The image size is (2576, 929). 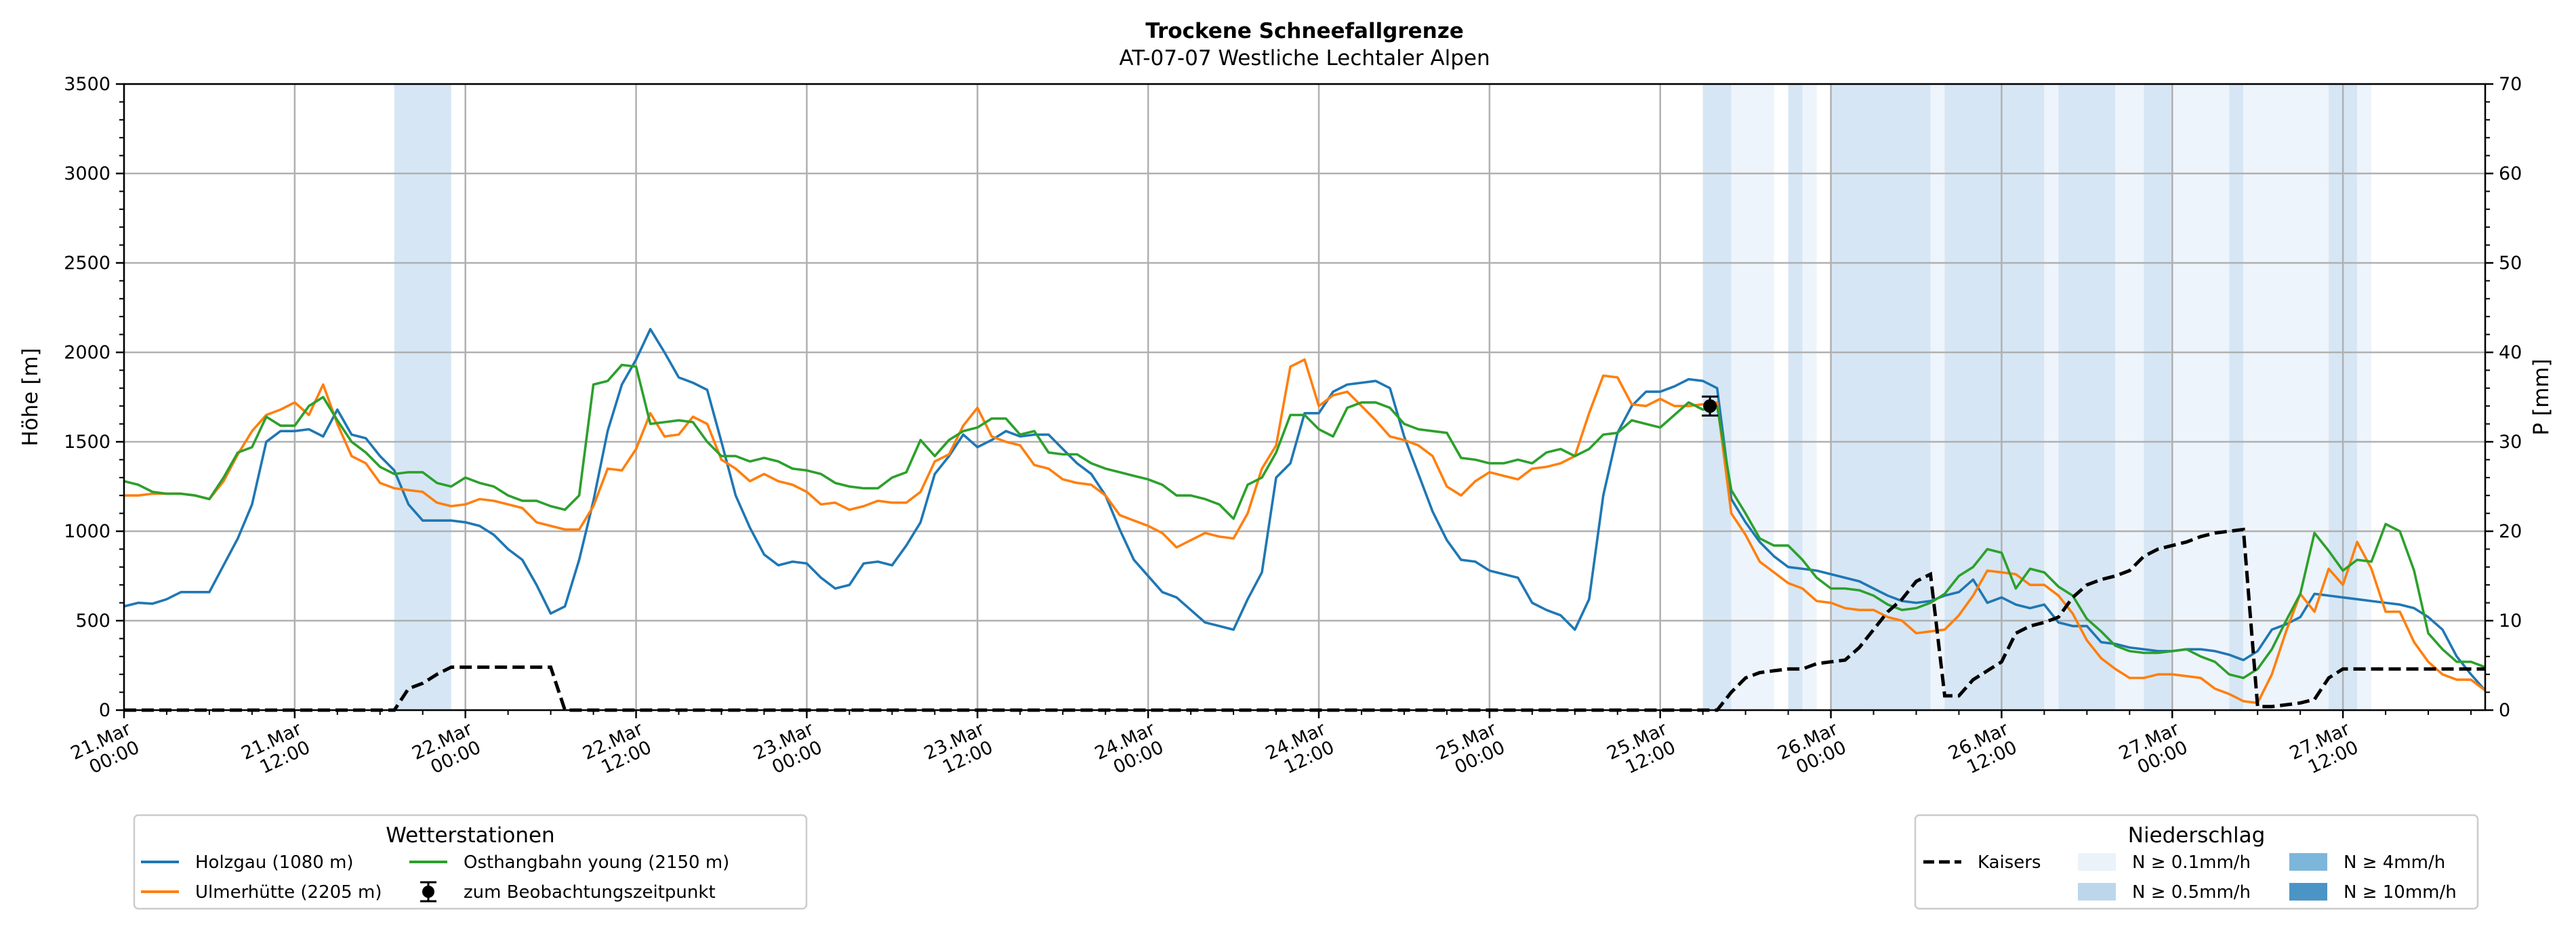 I want to click on legend-label-2: N ≥ 4mm/h, so click(x=2395, y=862).